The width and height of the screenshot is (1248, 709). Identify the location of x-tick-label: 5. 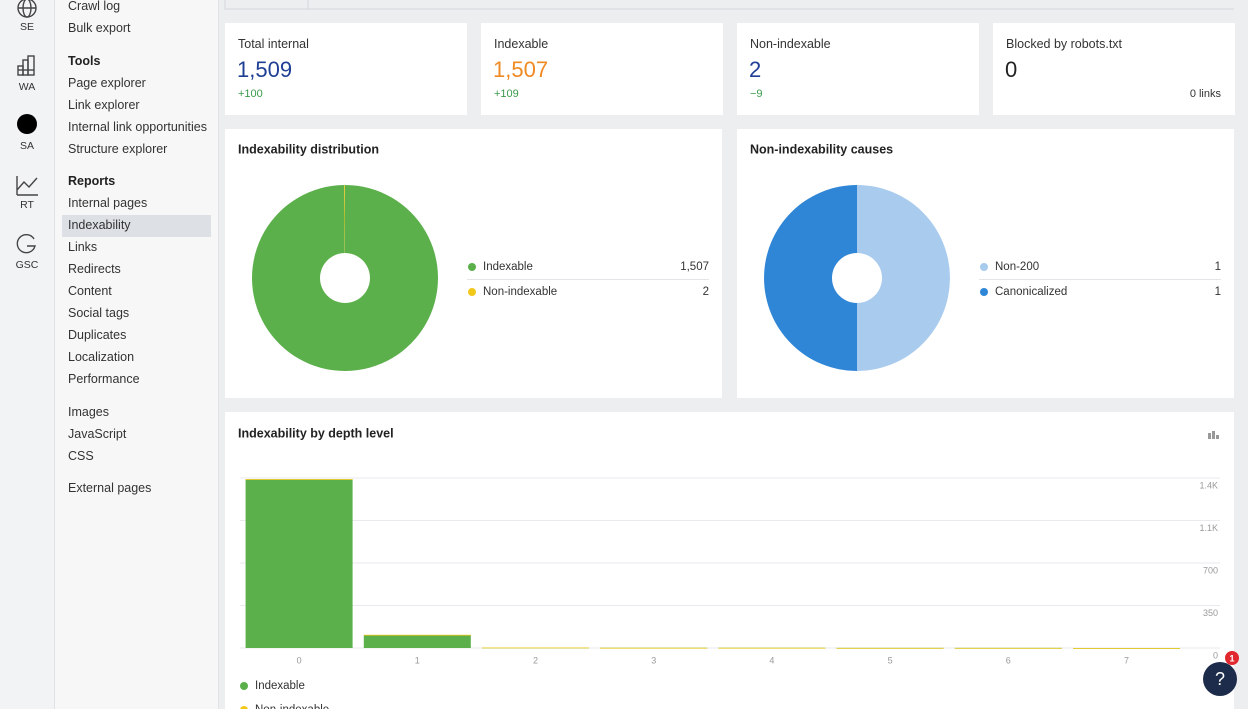
(890, 660).